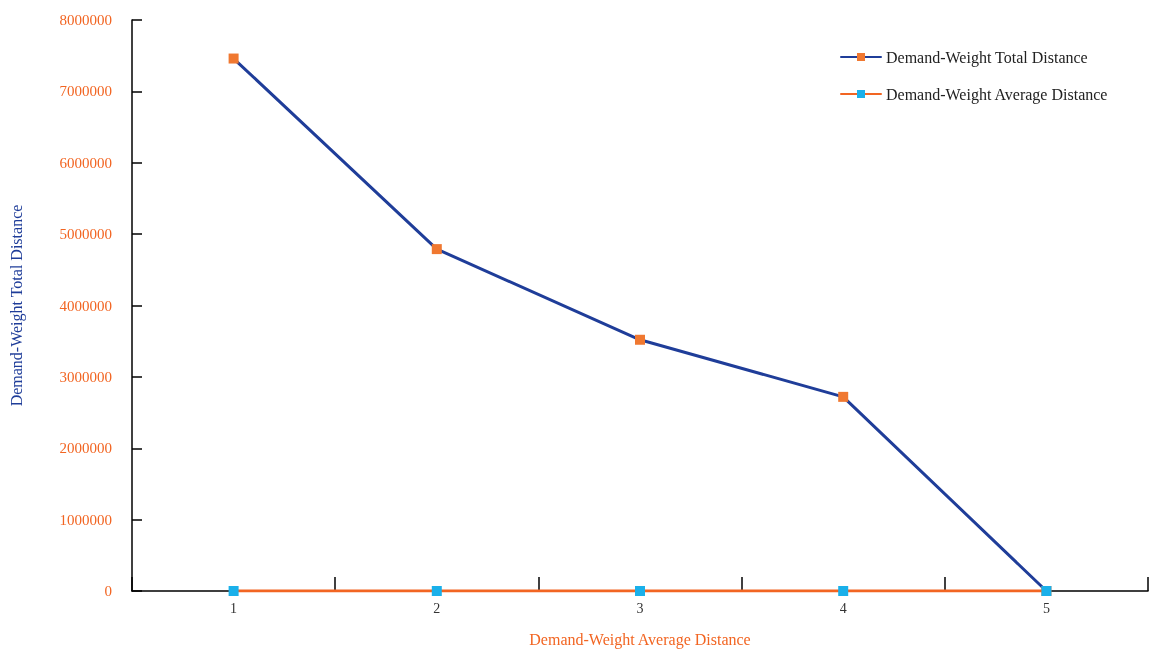 The image size is (1172, 652). Describe the element at coordinates (640, 639) in the screenshot. I see `x-axis-title: Demand-Weight Average Distance` at that location.